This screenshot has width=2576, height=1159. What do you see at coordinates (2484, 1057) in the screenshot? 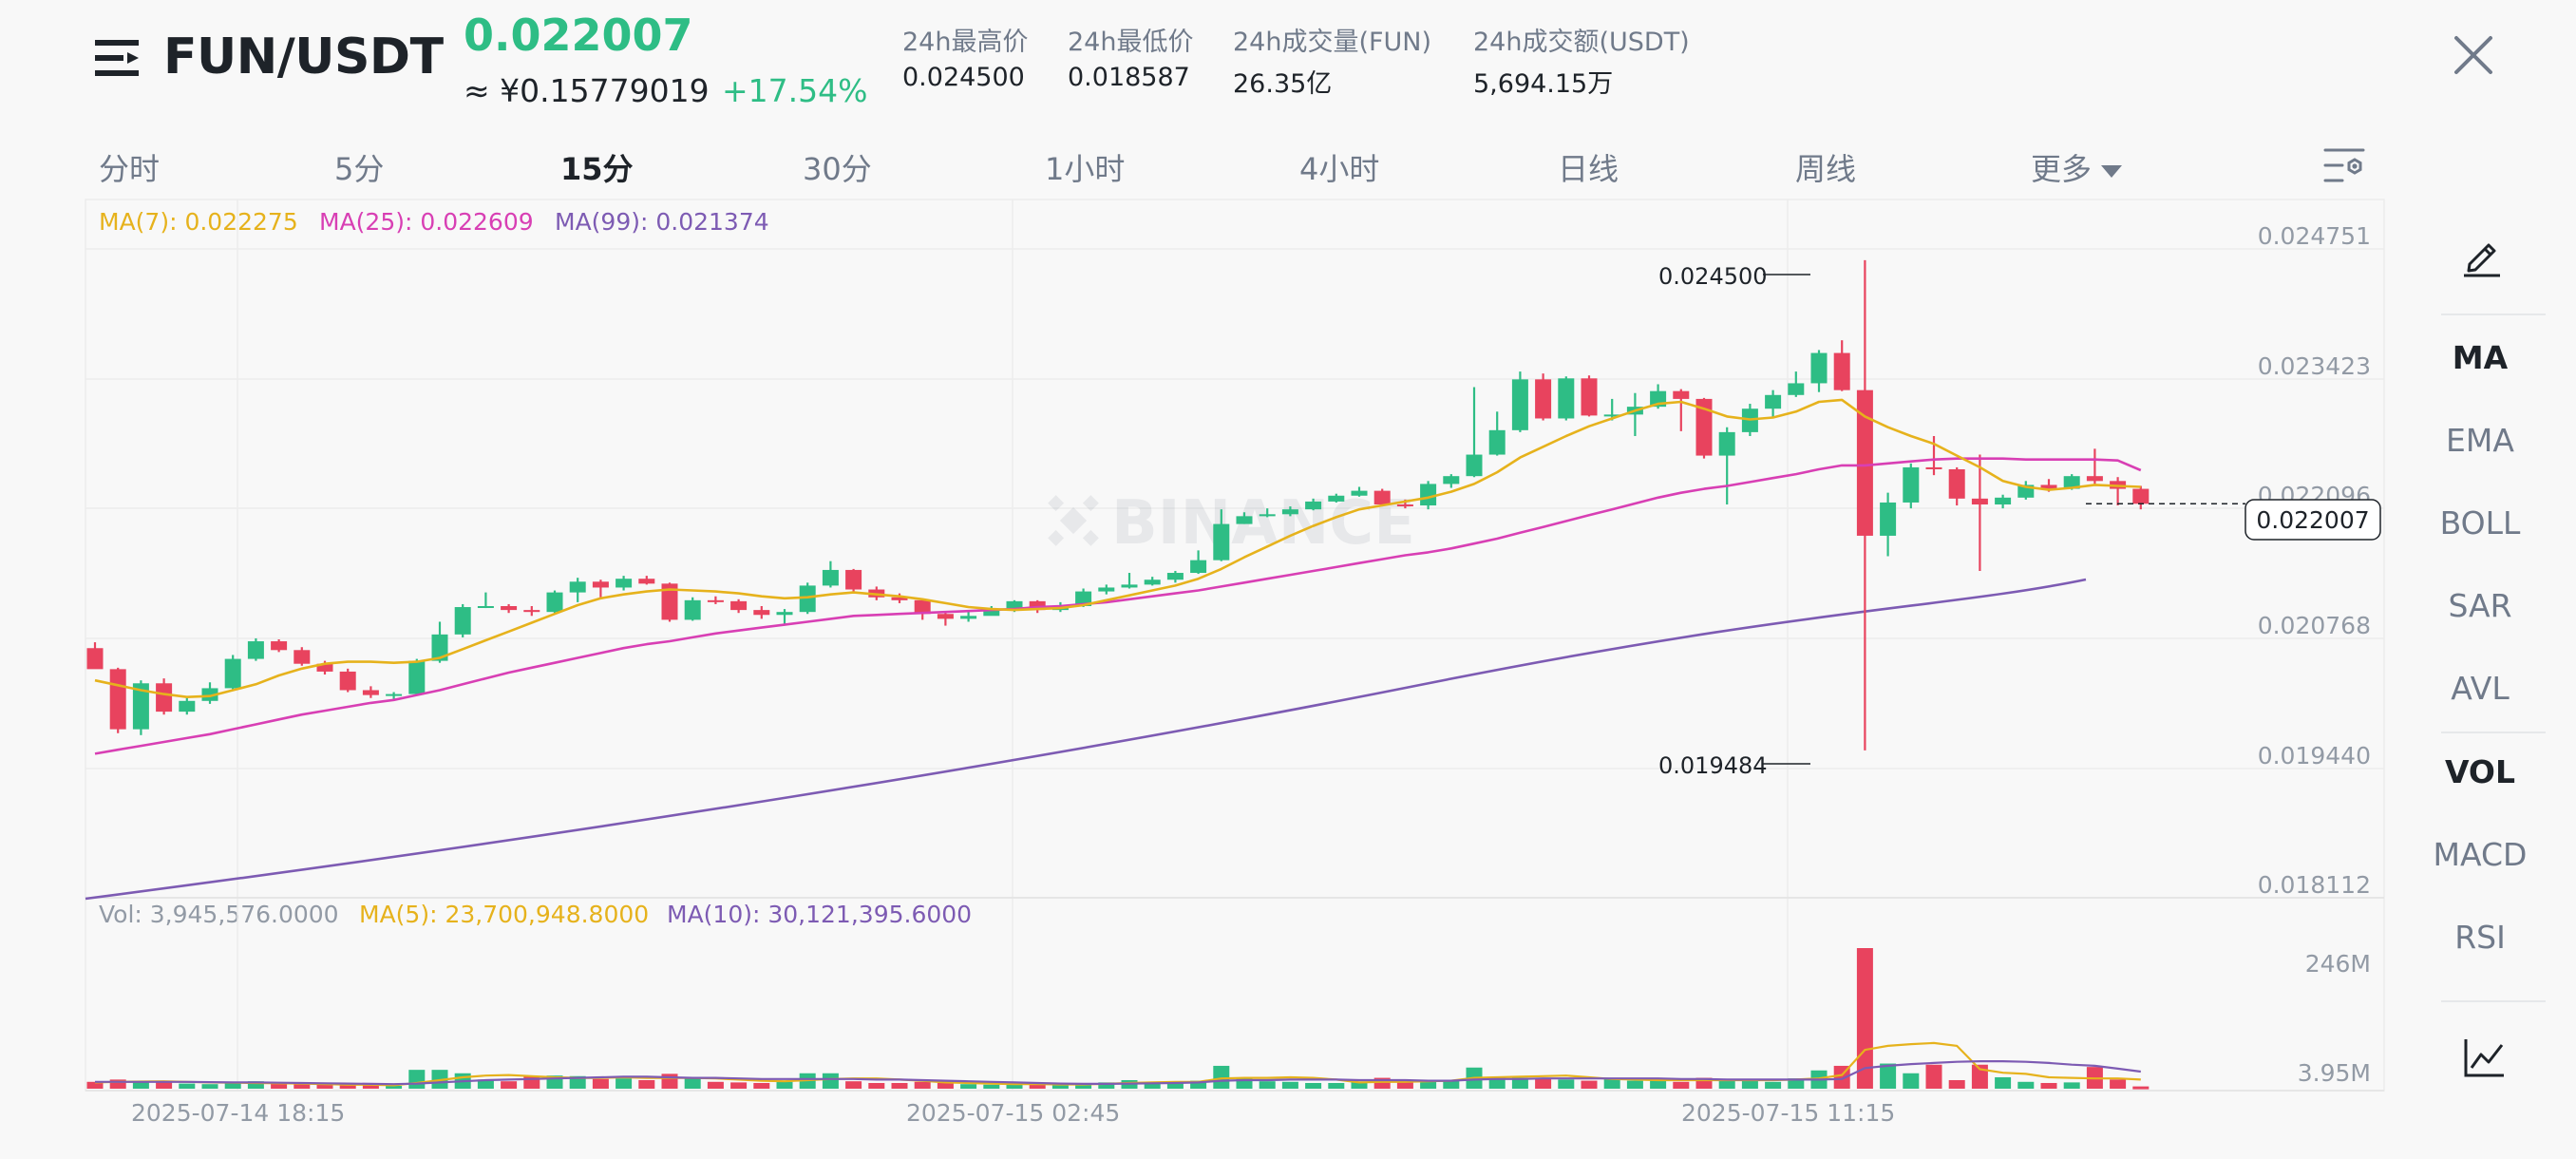
I see `chart-type-icon` at bounding box center [2484, 1057].